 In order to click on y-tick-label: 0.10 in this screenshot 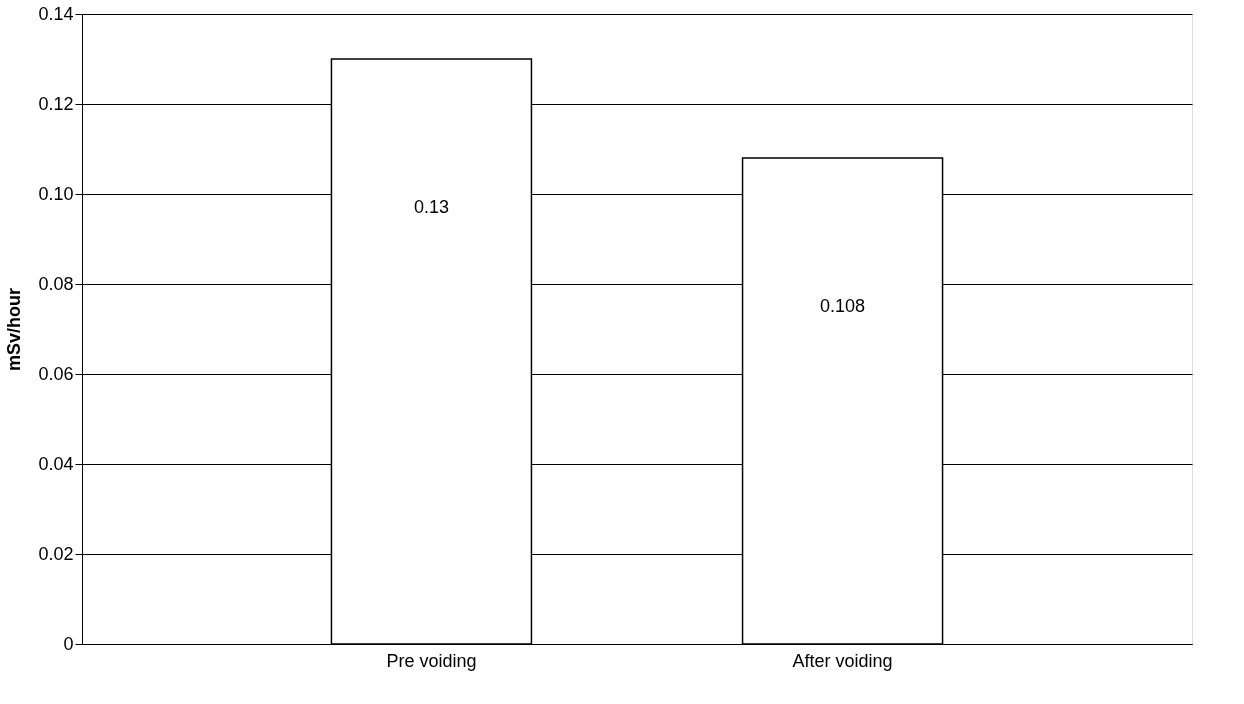, I will do `click(56, 193)`.